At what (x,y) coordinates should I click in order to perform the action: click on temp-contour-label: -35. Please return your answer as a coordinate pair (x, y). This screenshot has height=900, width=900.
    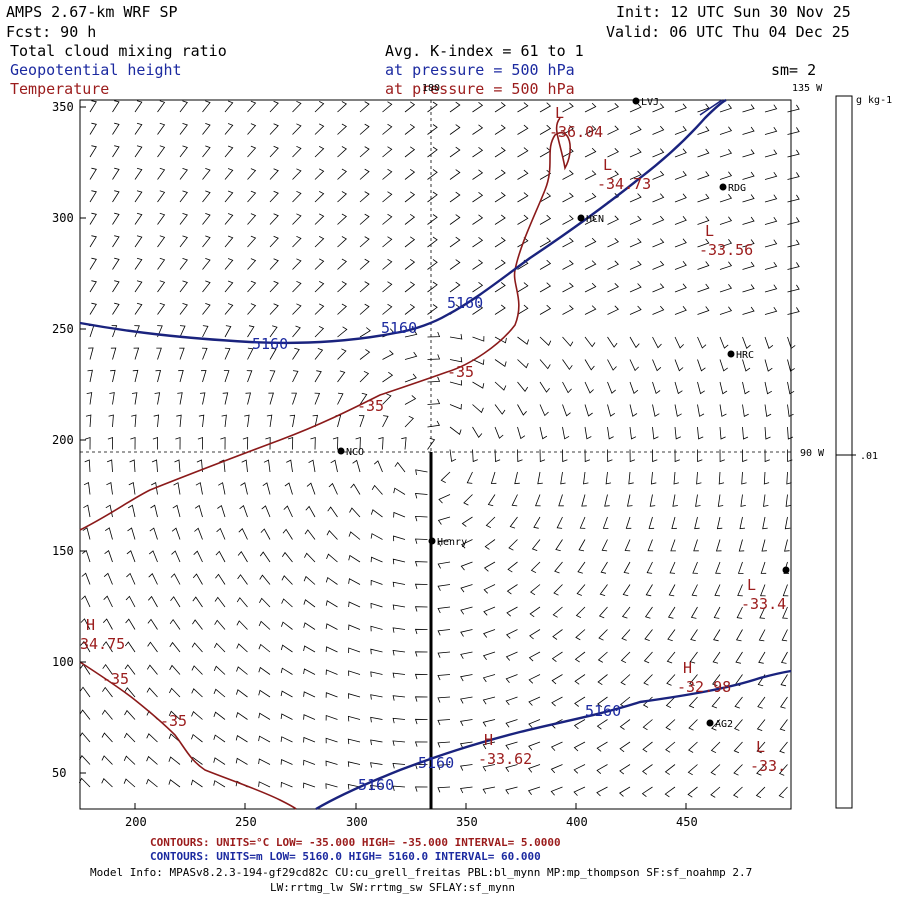
    Looking at the image, I should click on (115, 679).